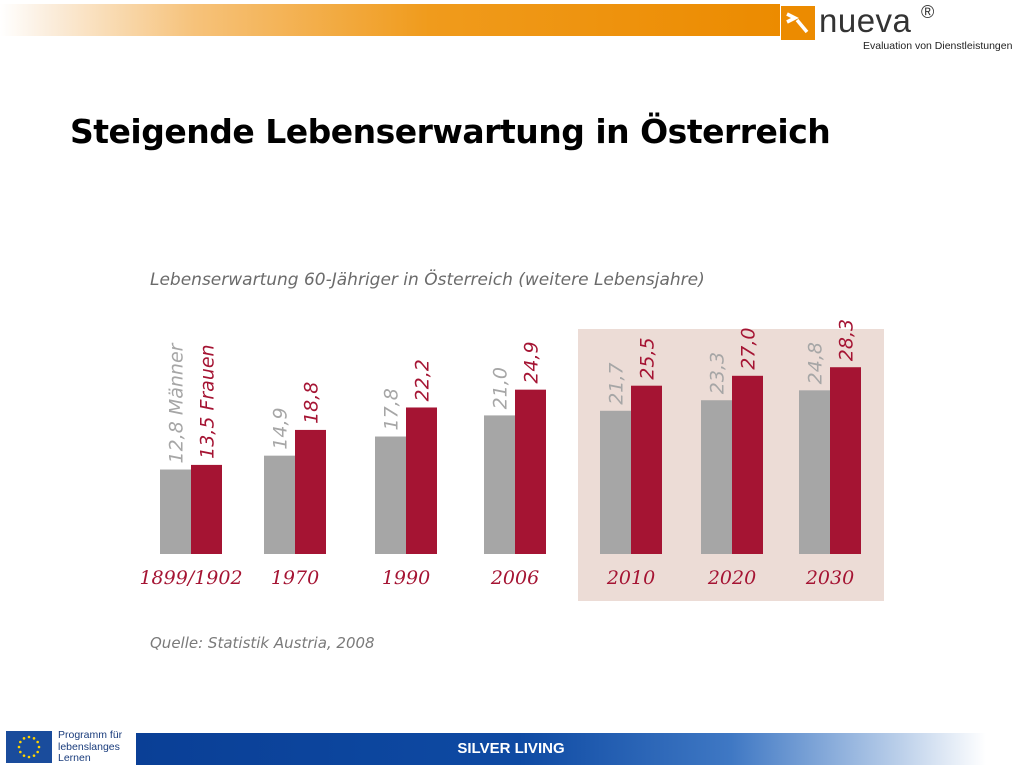 The image size is (1024, 768). Describe the element at coordinates (938, 46) in the screenshot. I see `logo-tagline: Evaluation von Dienstleistungen` at that location.